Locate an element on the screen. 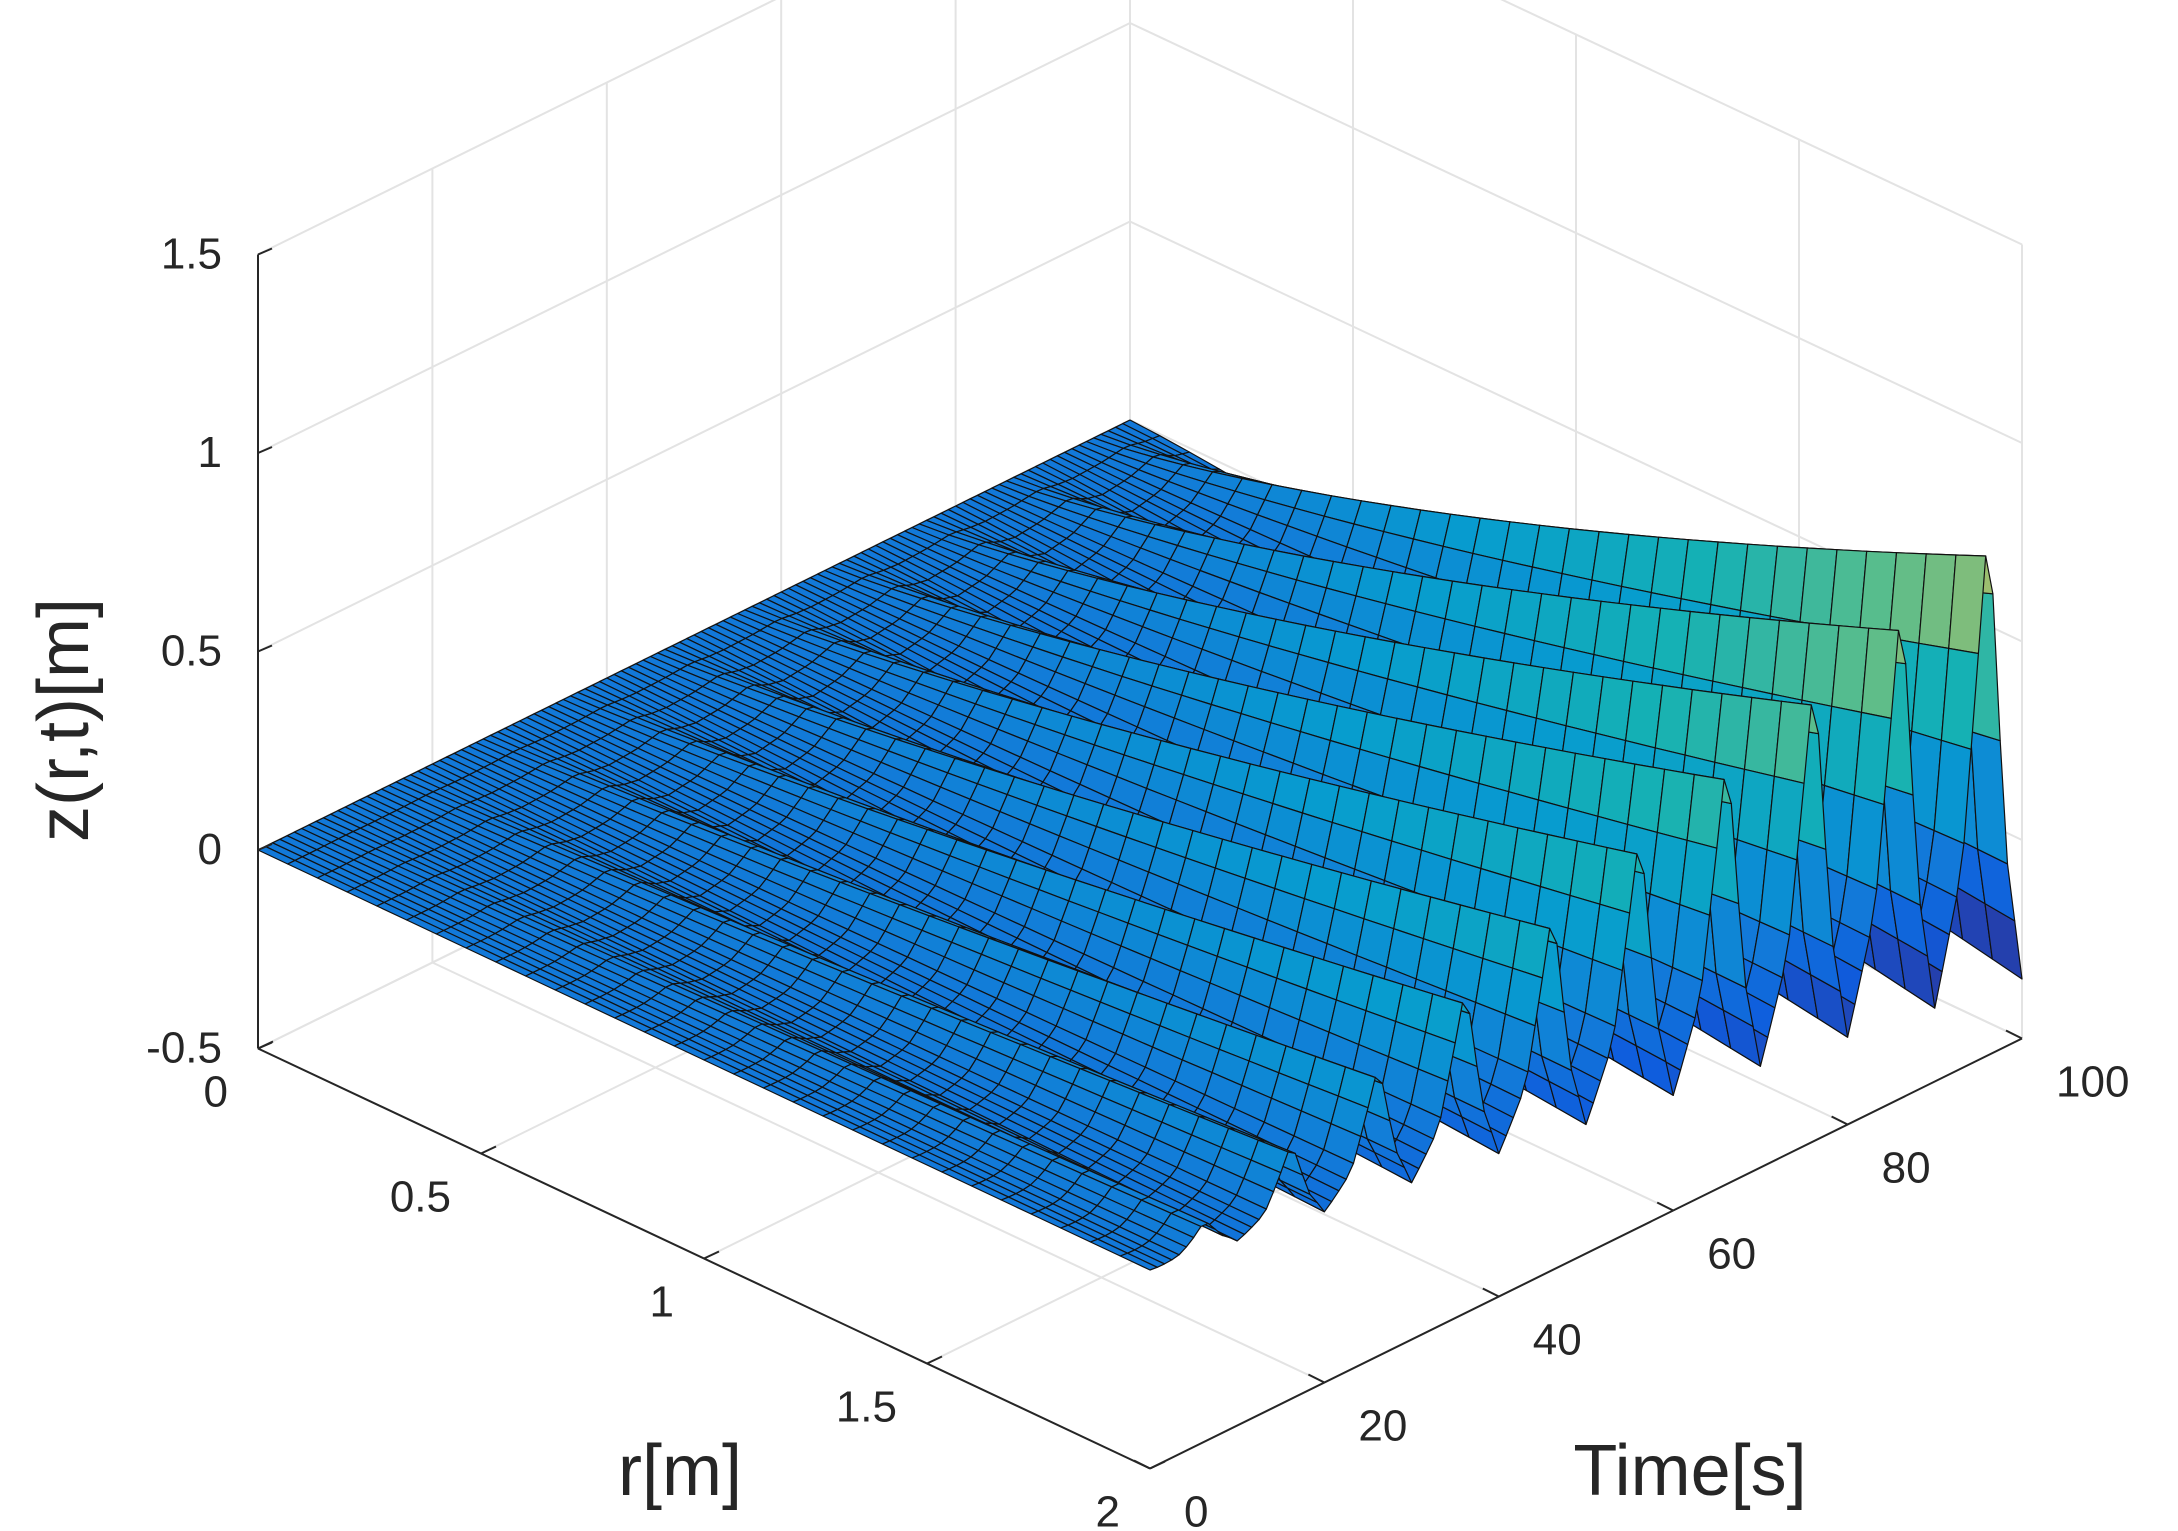 The width and height of the screenshot is (2178, 1531). x-tick-label: 0 is located at coordinates (216, 1092).